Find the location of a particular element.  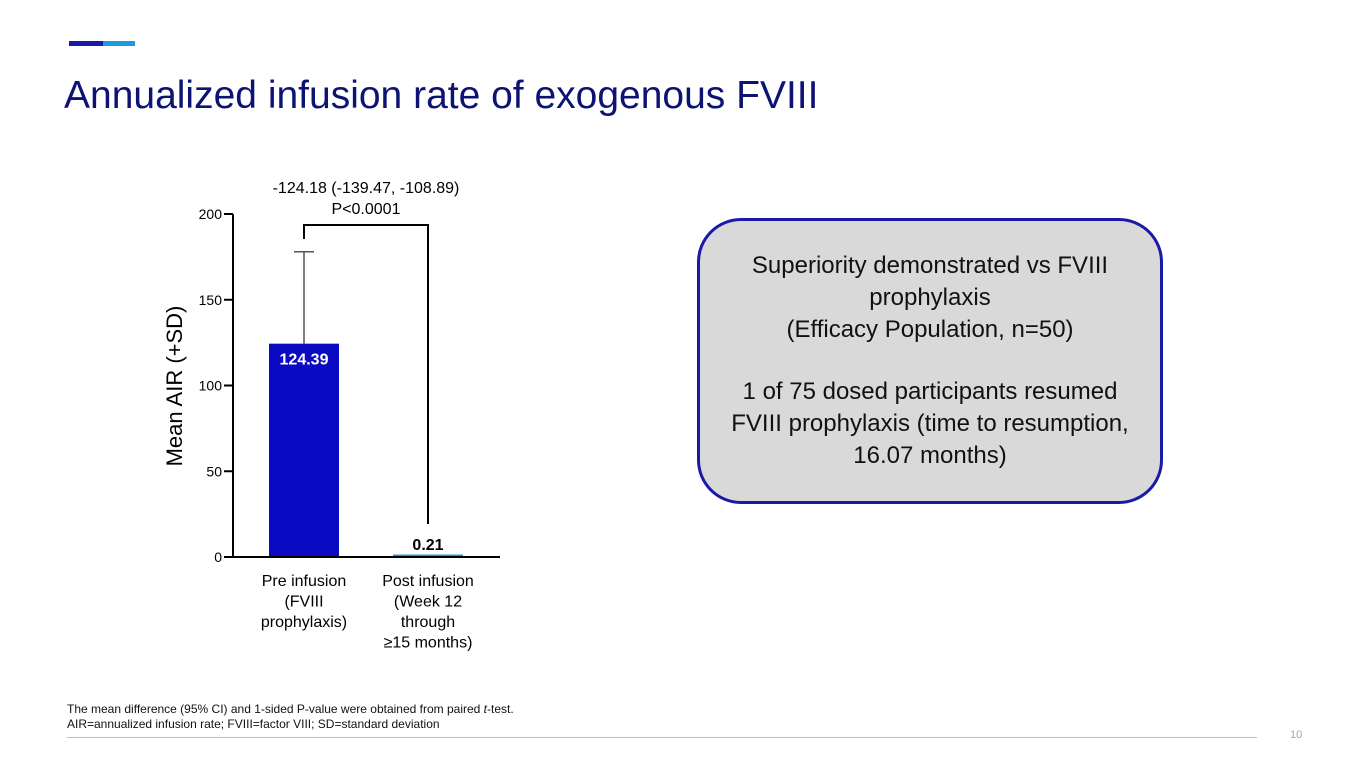

accent-bar-light is located at coordinates (119, 43).